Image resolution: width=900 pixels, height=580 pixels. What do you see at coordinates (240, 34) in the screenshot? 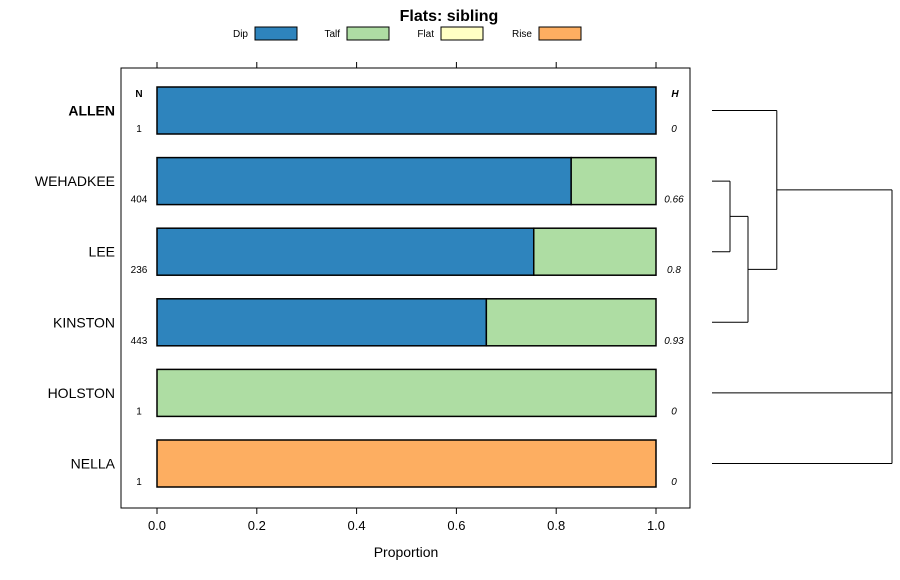
I see `legend-label-dip: Dip` at bounding box center [240, 34].